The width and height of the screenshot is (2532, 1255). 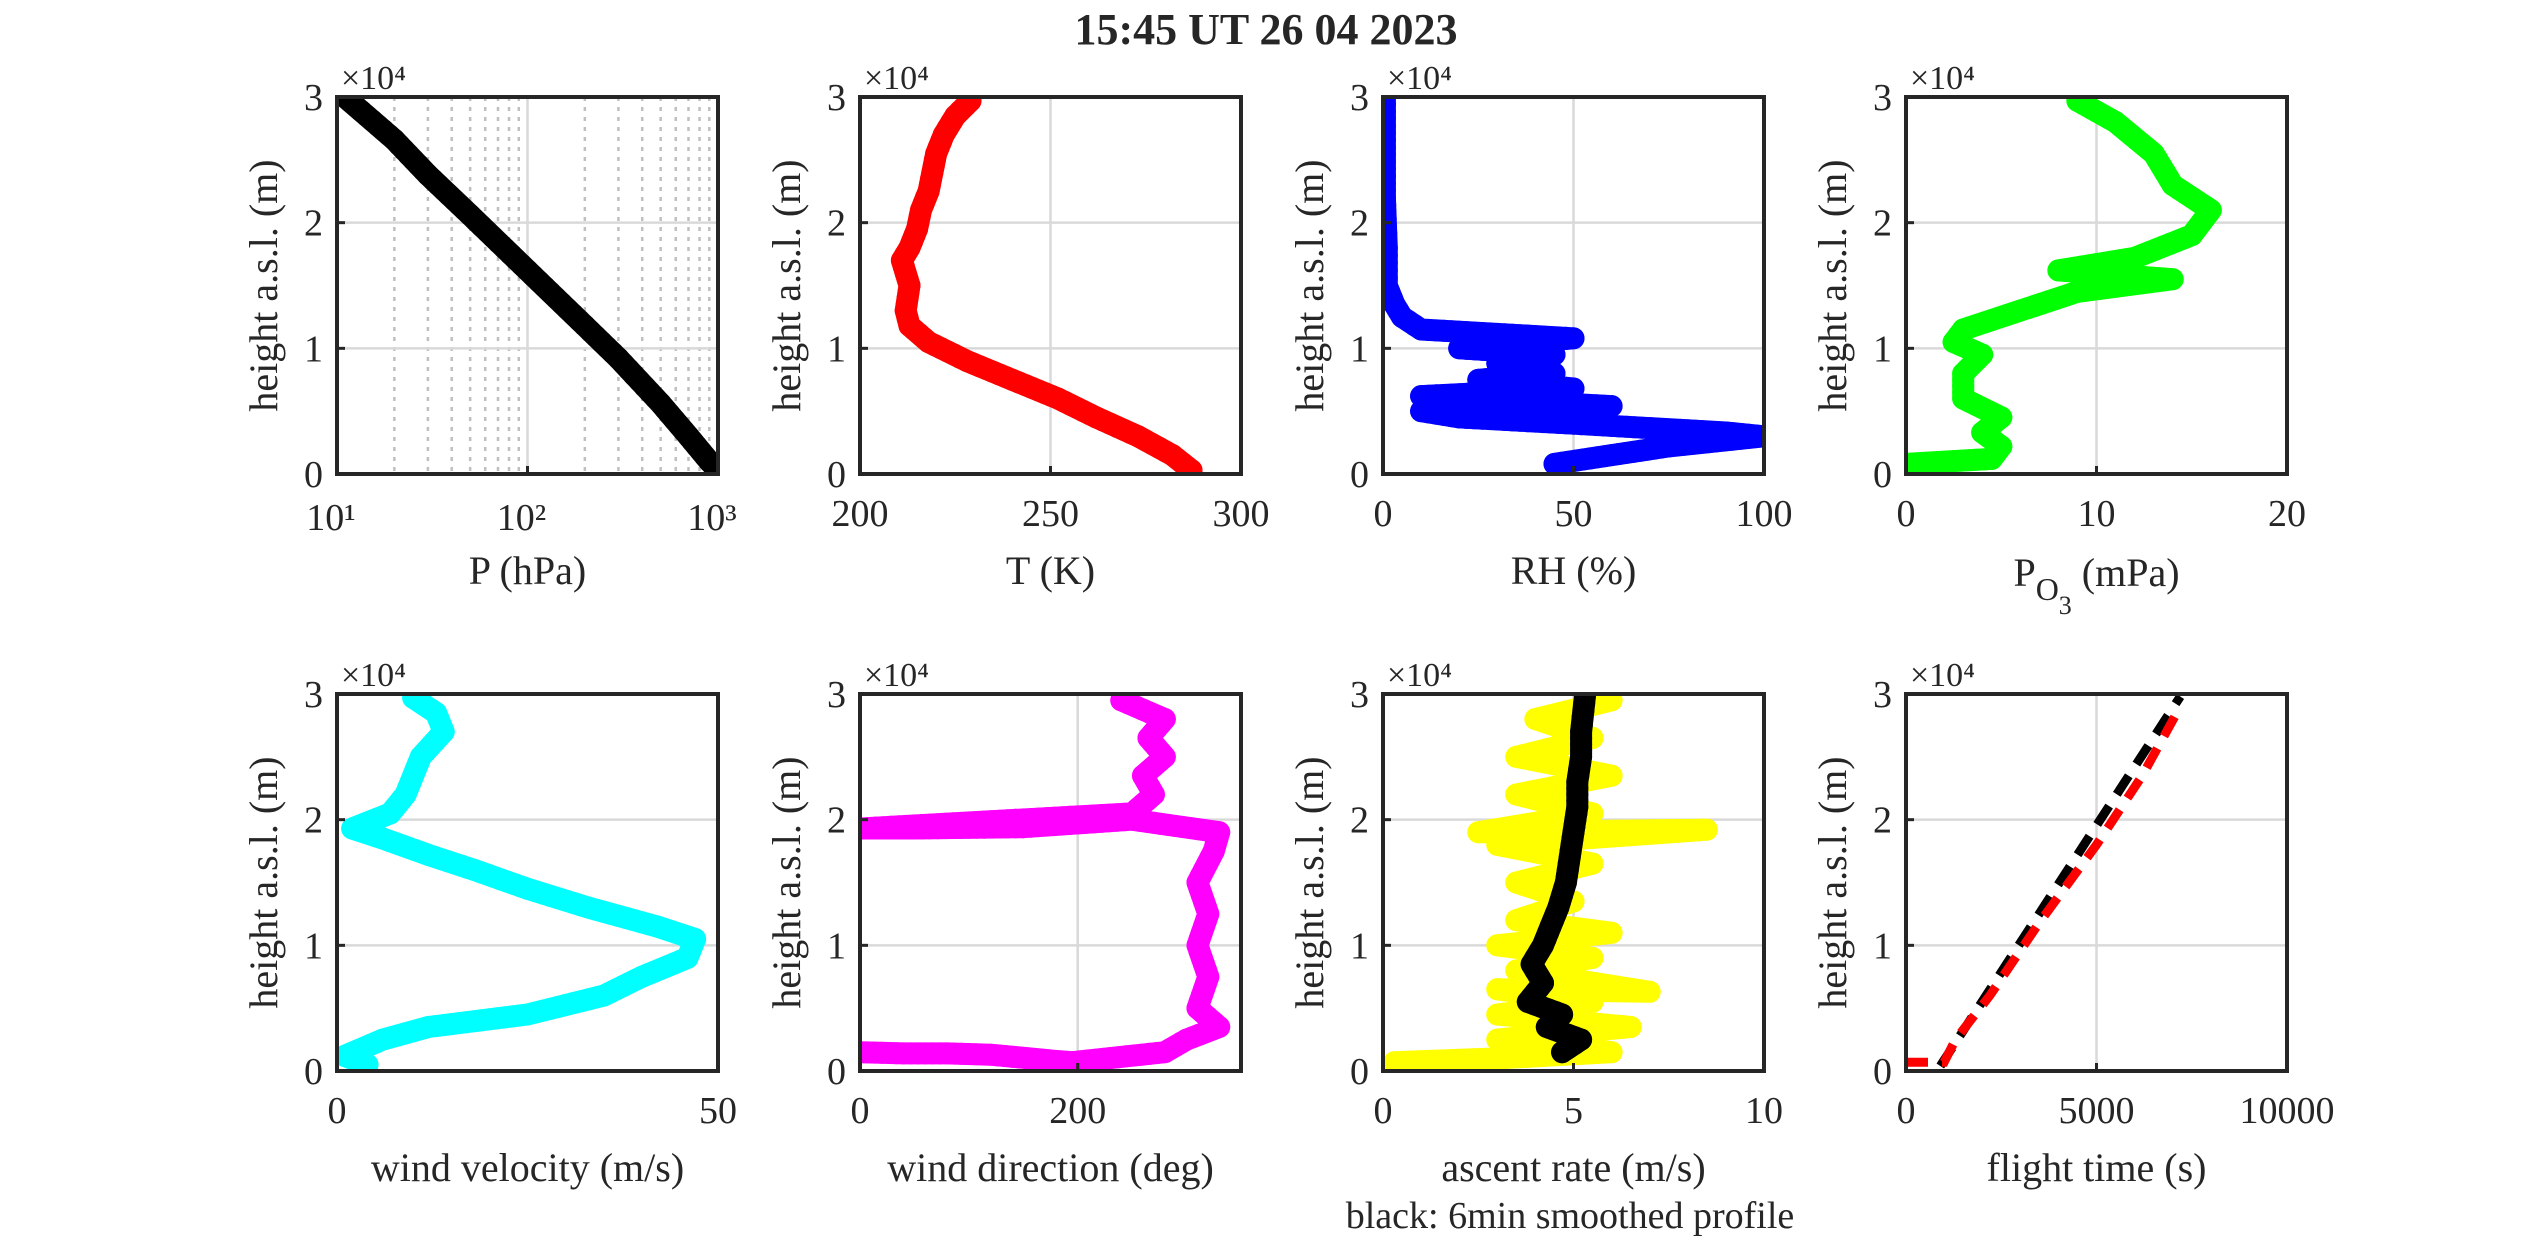 What do you see at coordinates (1764, 514) in the screenshot?
I see `x-tick-label: 100` at bounding box center [1764, 514].